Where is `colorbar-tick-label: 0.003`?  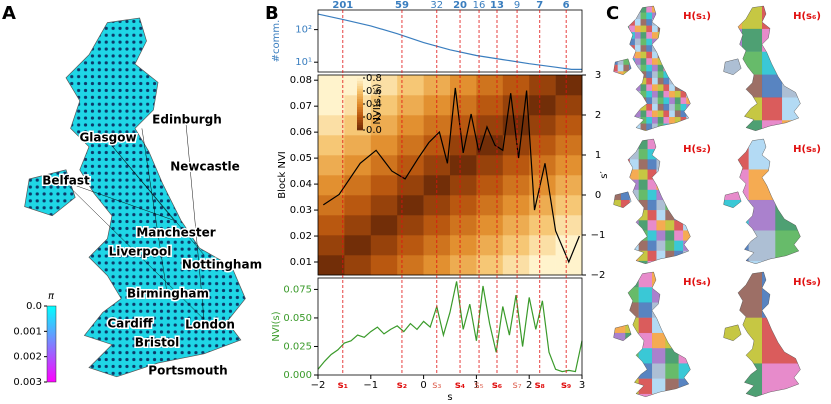
colorbar-tick-label: 0.003 is located at coordinates (27, 382).